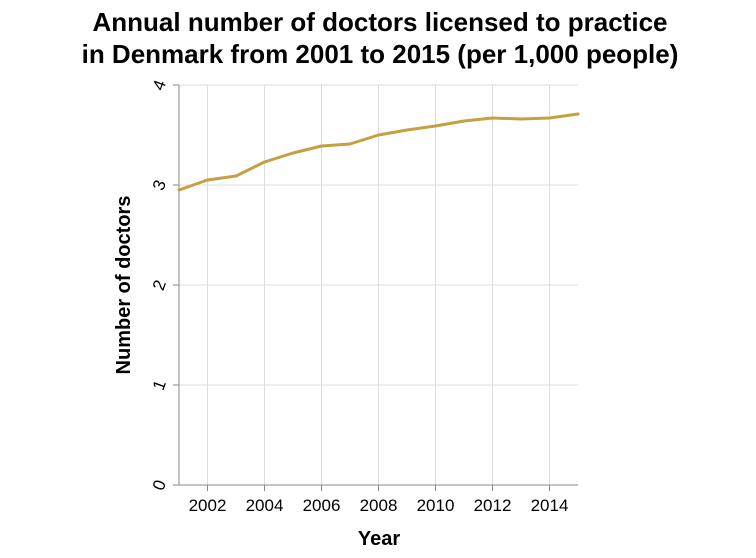 The height and width of the screenshot is (558, 756). Describe the element at coordinates (436, 505) in the screenshot. I see `x-tick-label: 2010` at that location.